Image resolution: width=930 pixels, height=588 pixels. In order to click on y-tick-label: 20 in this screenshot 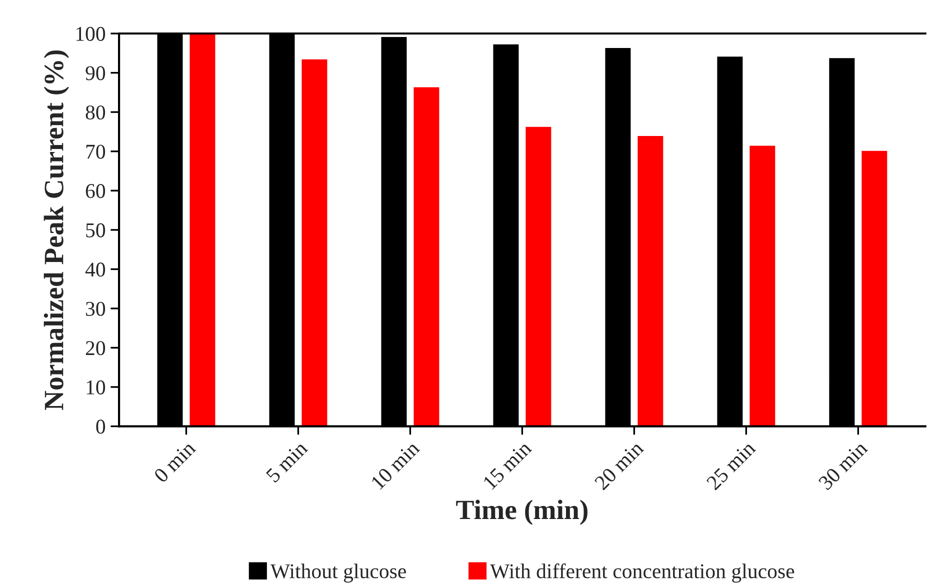, I will do `click(96, 348)`.